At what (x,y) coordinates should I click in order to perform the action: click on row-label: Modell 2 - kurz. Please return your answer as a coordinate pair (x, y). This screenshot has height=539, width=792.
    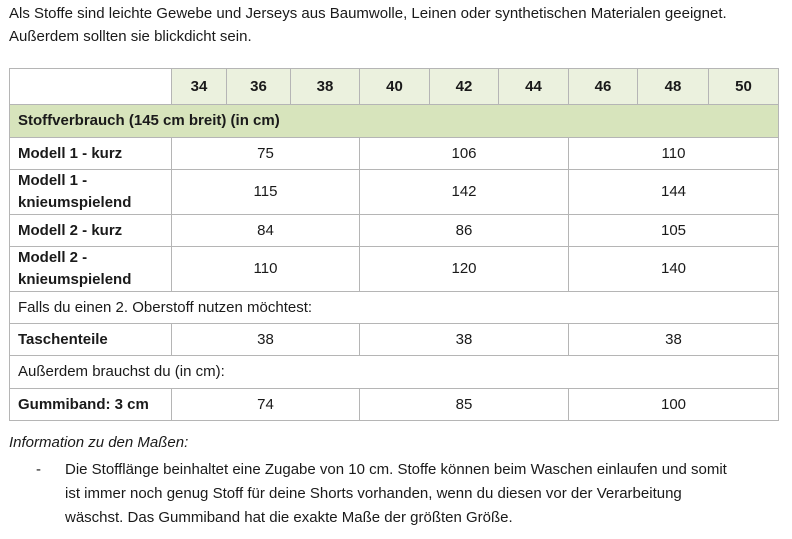
    Looking at the image, I should click on (90, 230).